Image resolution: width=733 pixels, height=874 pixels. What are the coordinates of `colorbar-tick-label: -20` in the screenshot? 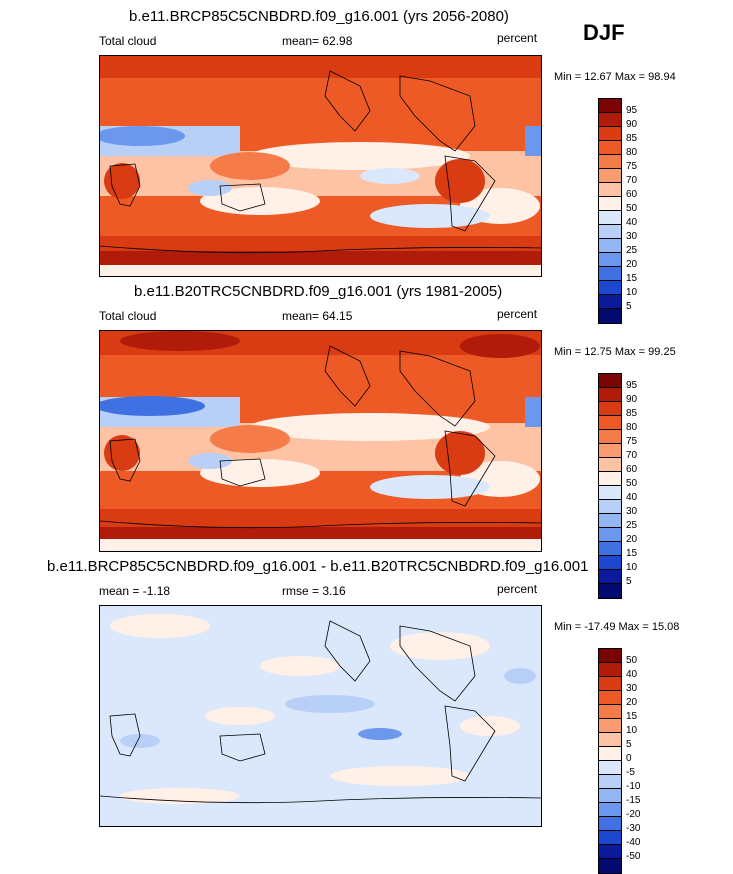 It's located at (633, 814).